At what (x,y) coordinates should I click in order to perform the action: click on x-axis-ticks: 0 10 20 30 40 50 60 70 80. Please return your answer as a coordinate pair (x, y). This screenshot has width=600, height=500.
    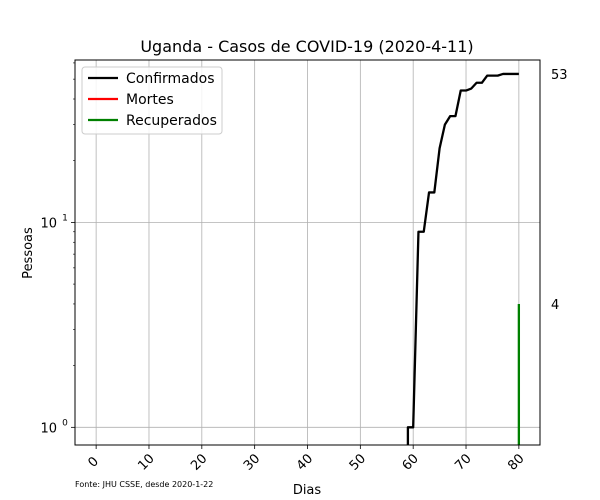
    Looking at the image, I should click on (306, 459).